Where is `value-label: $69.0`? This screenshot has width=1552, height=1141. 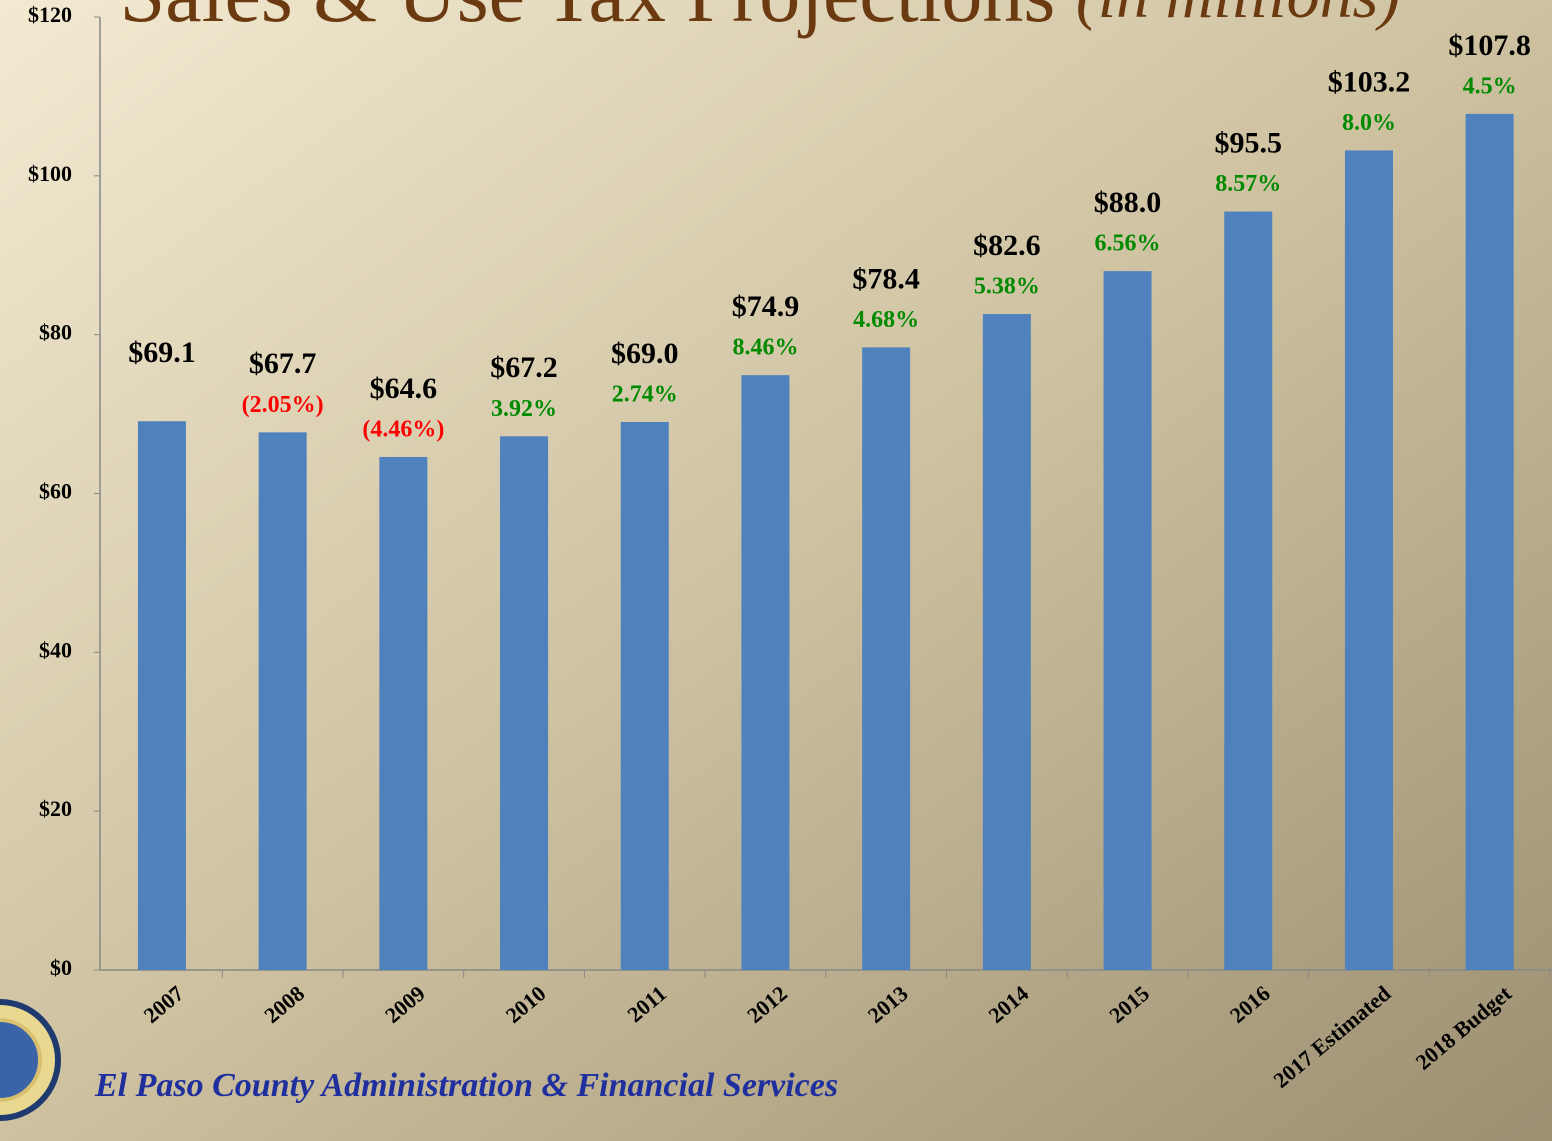 value-label: $69.0 is located at coordinates (645, 353).